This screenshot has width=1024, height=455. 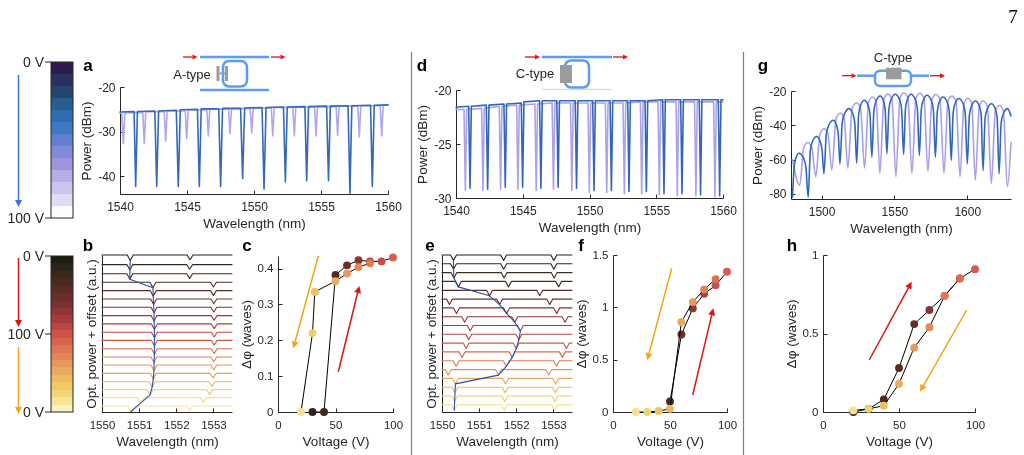 I want to click on chart-title: c, so click(x=247, y=245).